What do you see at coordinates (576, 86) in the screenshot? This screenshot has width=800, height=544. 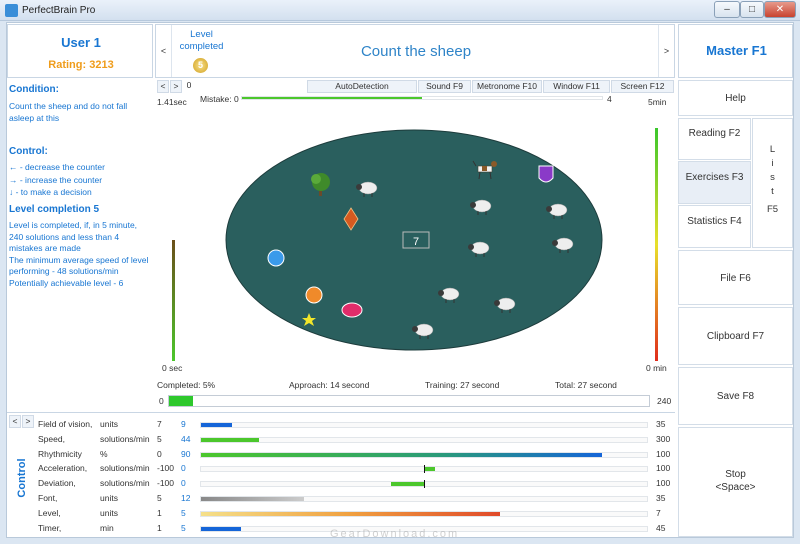 I see `tab-window: Window F11` at bounding box center [576, 86].